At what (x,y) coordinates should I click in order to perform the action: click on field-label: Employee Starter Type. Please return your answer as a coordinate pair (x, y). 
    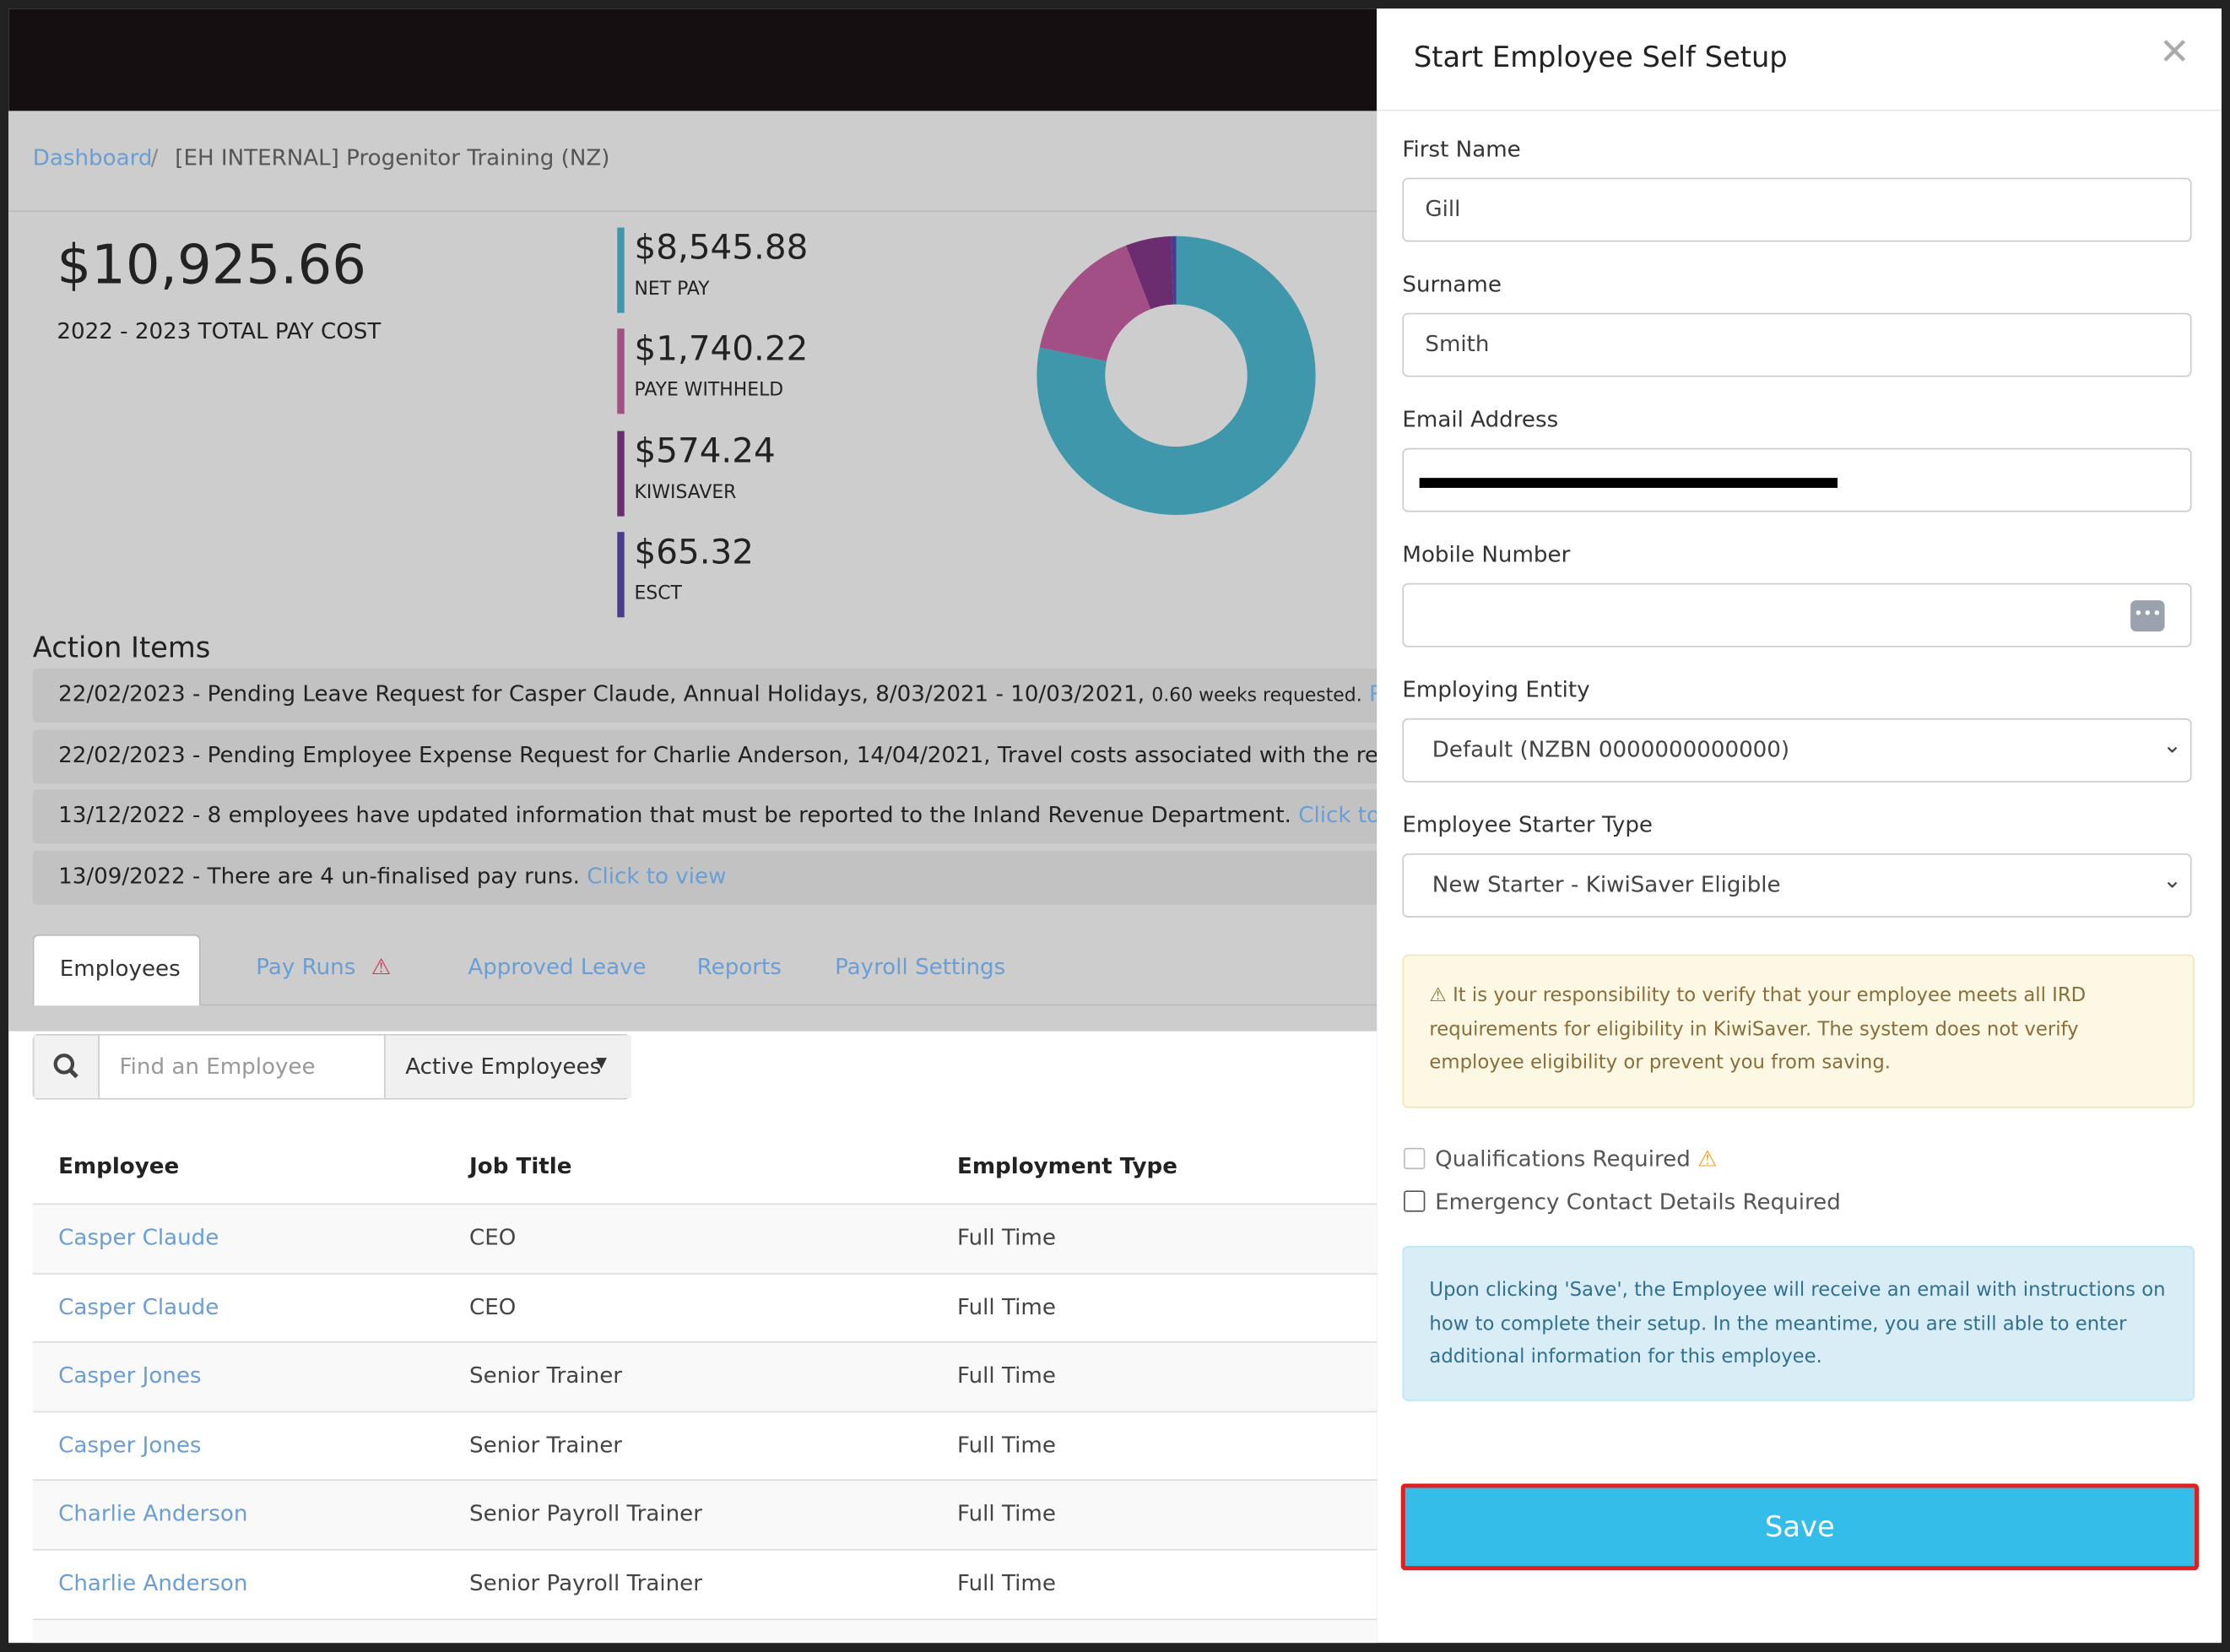
    Looking at the image, I should click on (1527, 825).